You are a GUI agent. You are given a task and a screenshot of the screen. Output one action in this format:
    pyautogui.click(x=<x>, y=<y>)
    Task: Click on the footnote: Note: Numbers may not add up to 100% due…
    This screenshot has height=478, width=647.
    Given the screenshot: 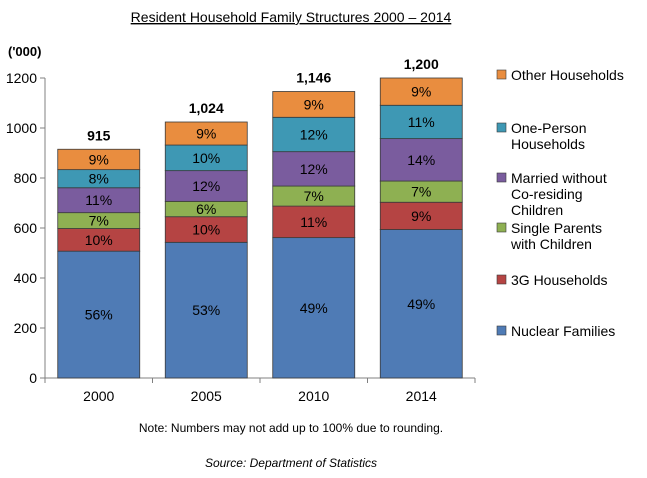 What is the action you would take?
    pyautogui.click(x=291, y=428)
    